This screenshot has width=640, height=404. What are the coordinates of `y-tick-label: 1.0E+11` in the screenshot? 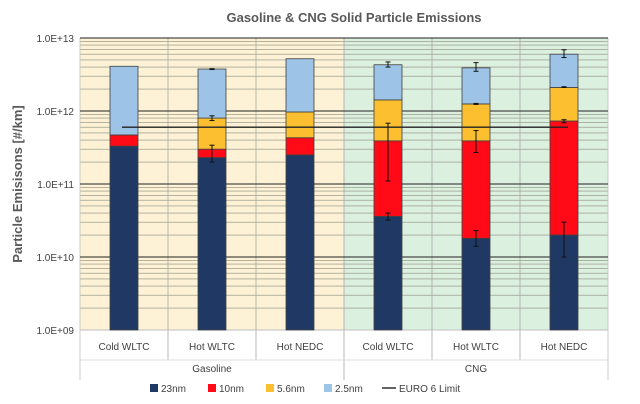 It's located at (55, 185).